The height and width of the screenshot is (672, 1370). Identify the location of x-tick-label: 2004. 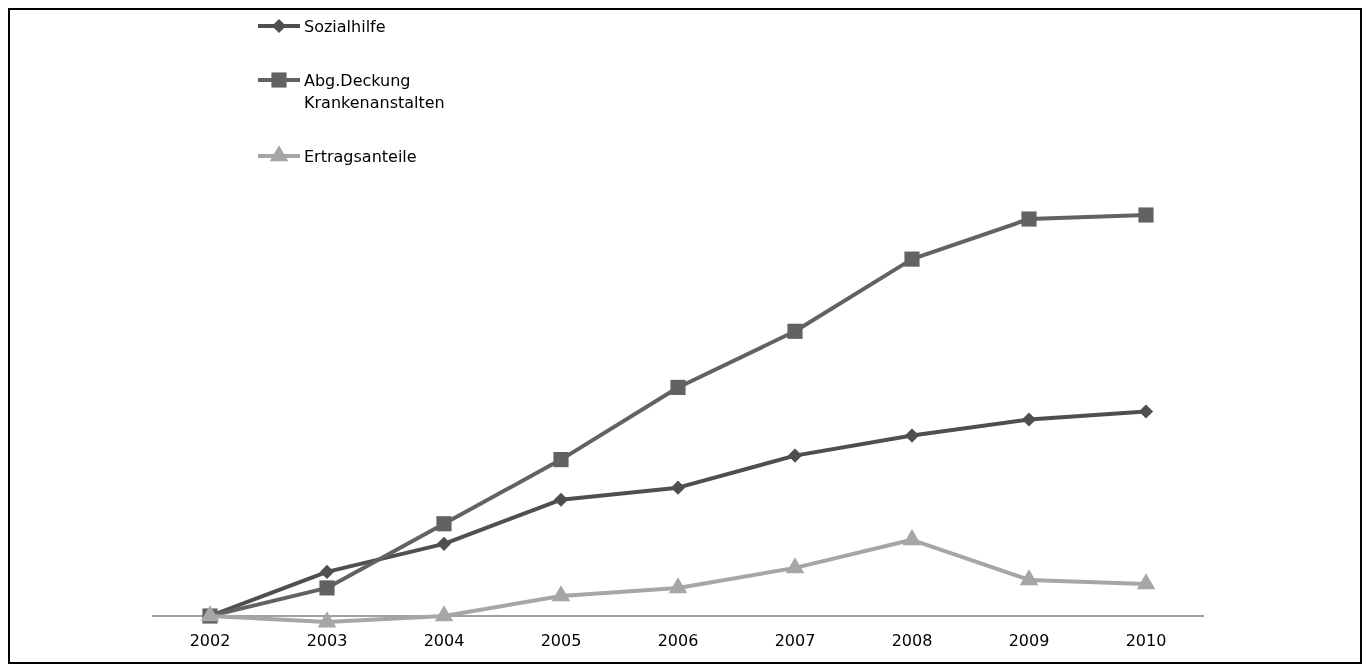
(444, 640).